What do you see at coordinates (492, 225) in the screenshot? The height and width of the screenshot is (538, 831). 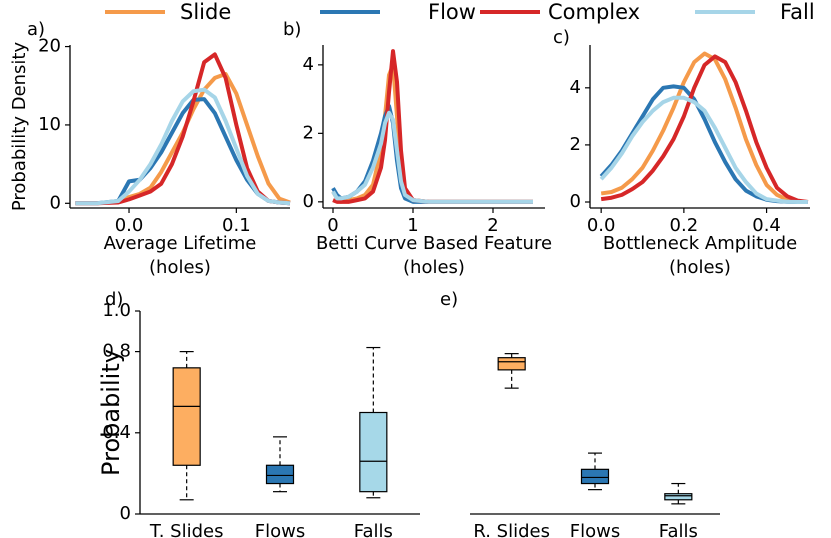 I see `x-tick-label: 2` at bounding box center [492, 225].